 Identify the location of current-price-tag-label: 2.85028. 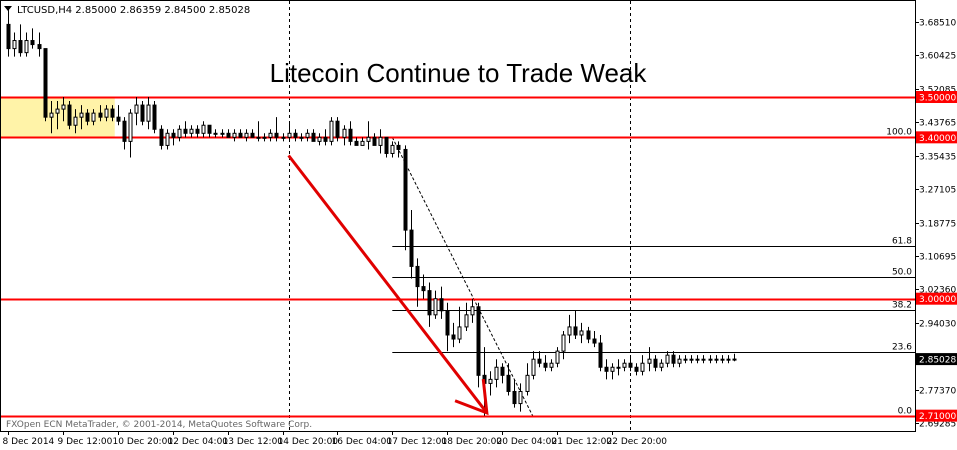
(937, 361).